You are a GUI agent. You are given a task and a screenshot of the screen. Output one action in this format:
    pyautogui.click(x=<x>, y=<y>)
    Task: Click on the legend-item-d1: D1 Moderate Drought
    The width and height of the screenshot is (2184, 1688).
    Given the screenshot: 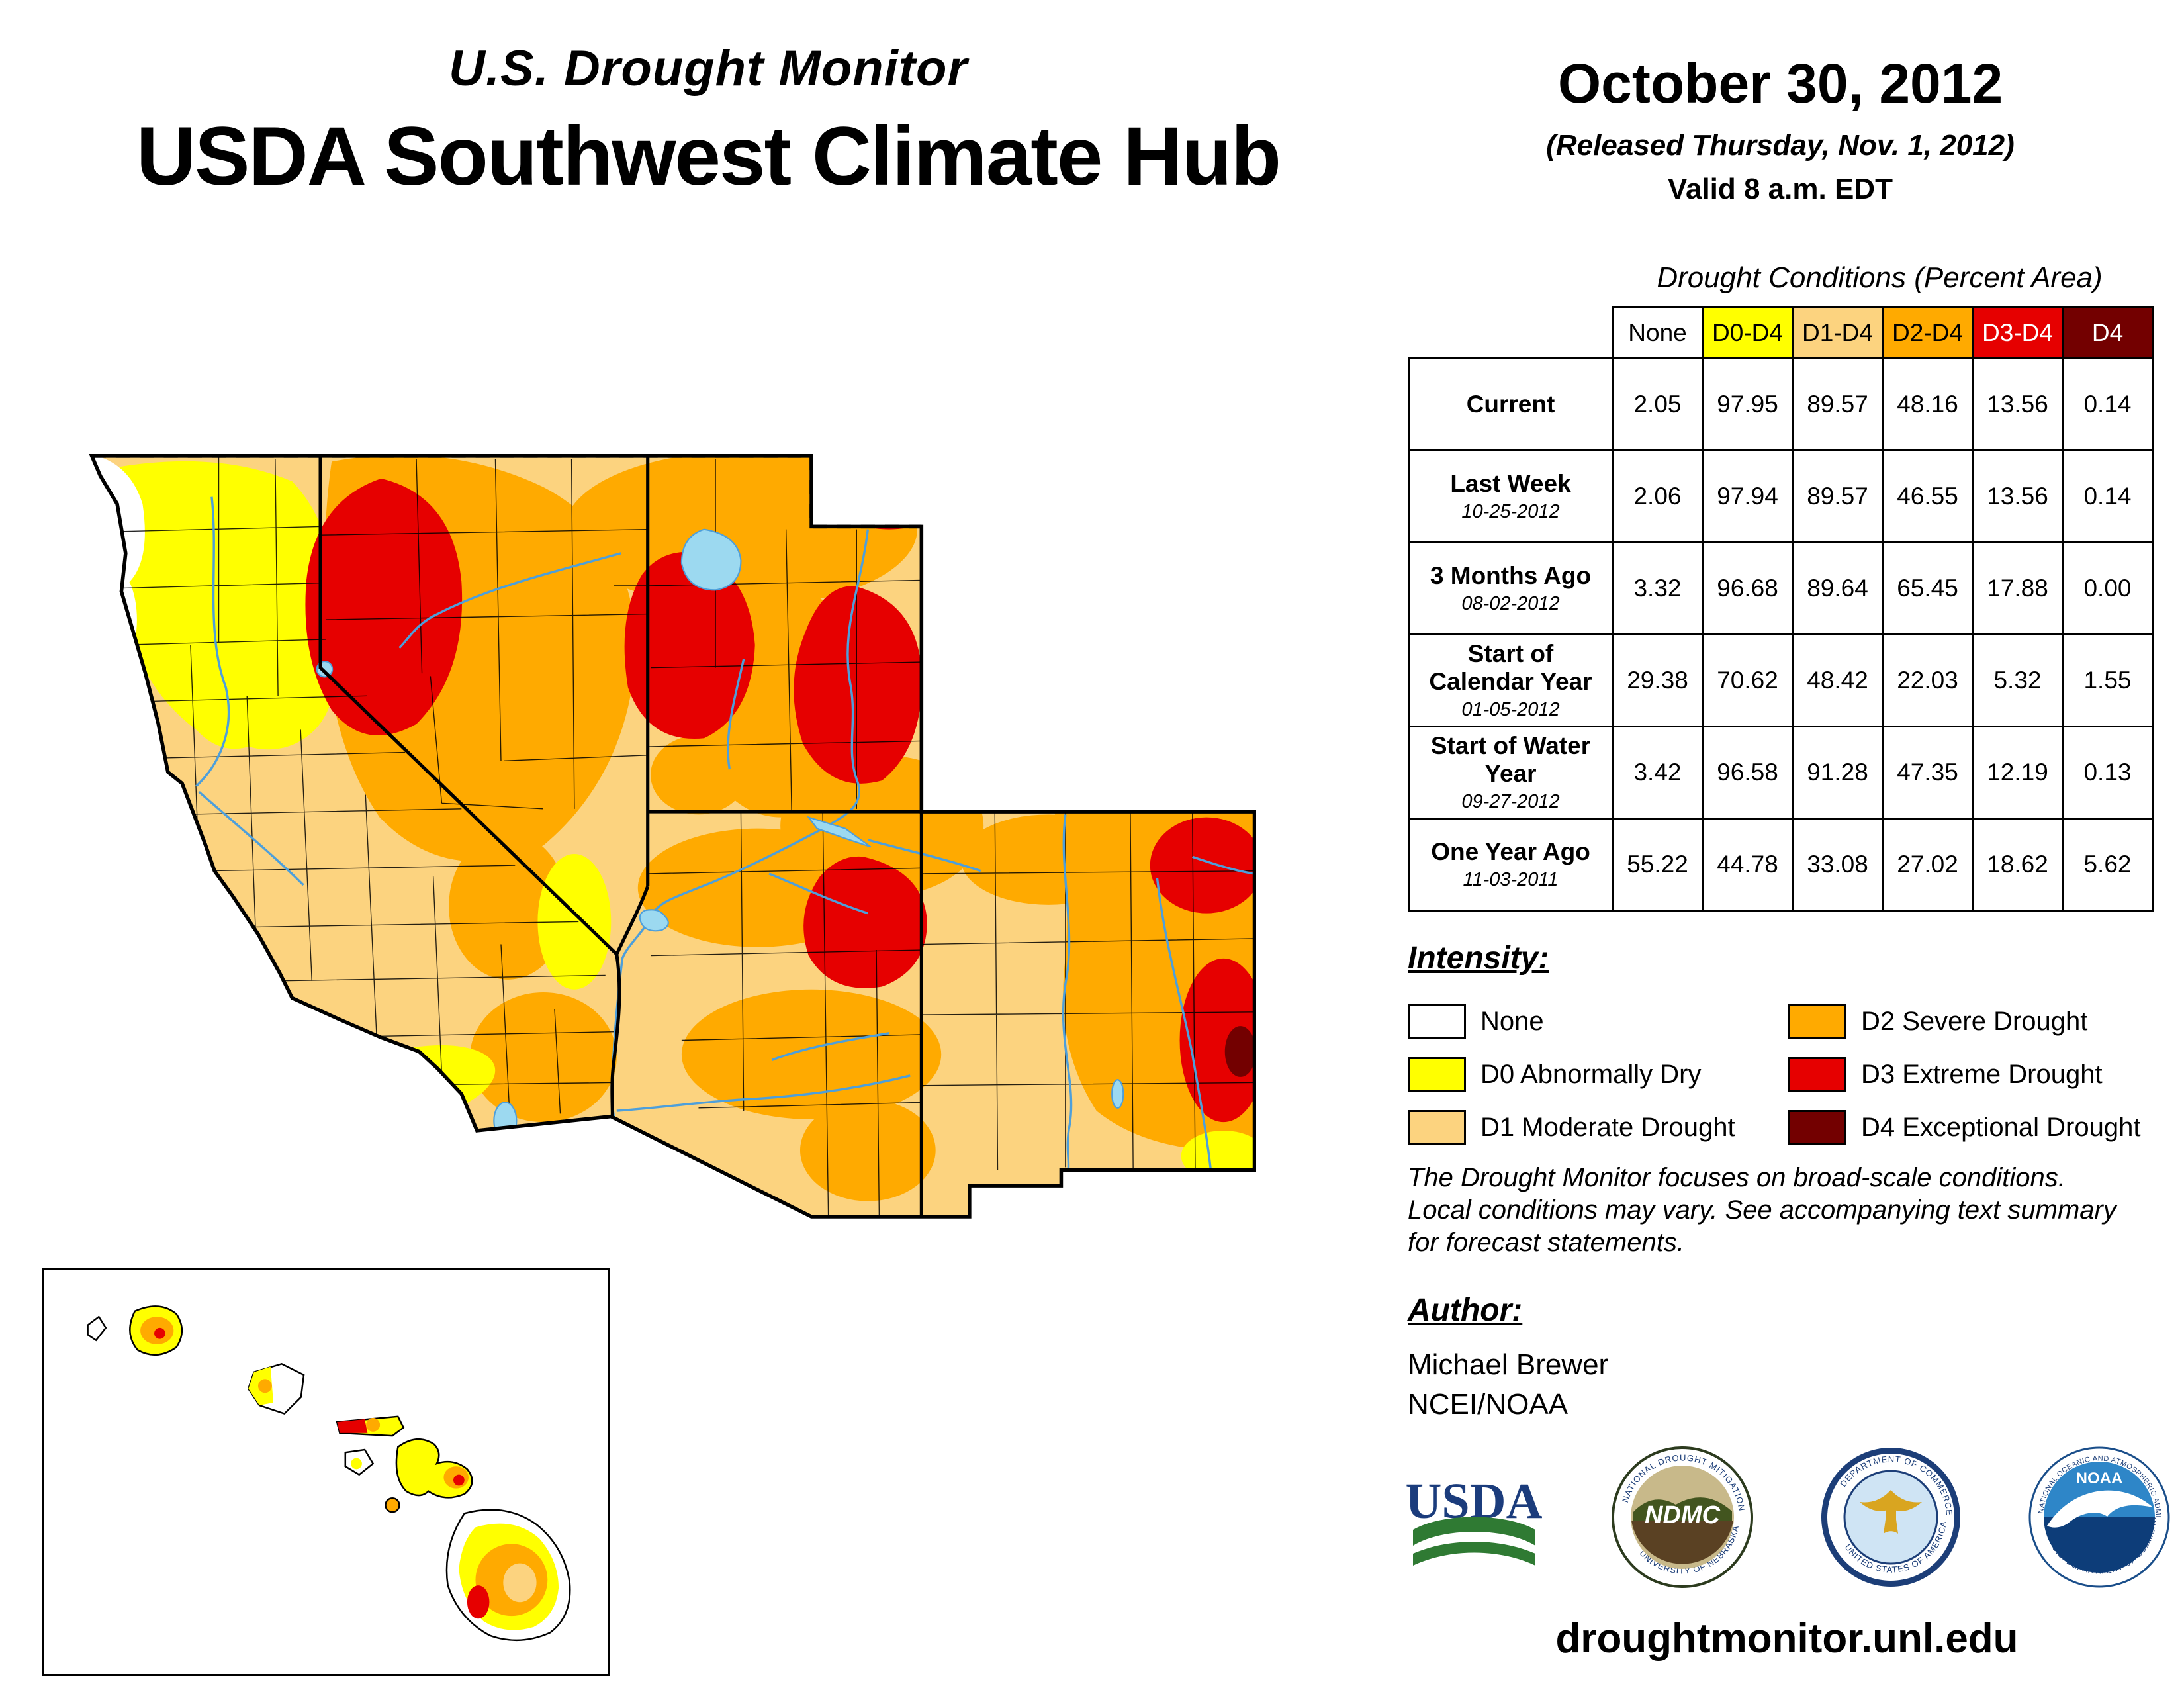 What is the action you would take?
    pyautogui.click(x=1598, y=1127)
    